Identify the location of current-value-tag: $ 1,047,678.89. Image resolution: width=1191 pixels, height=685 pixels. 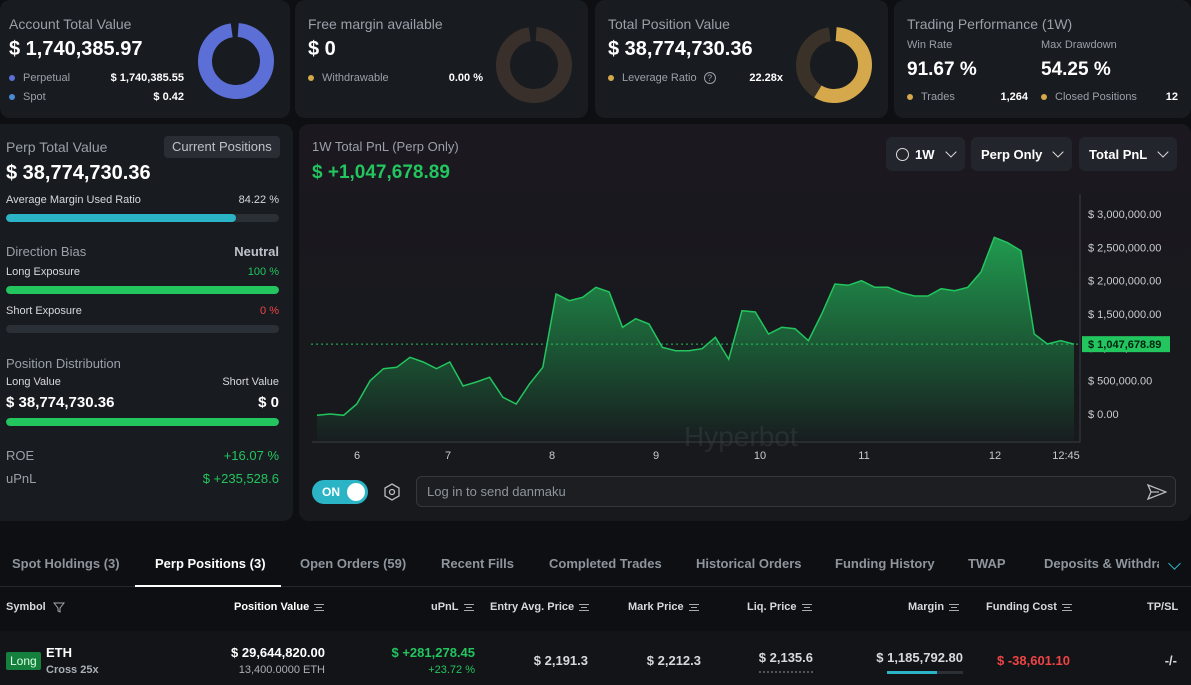
(1126, 344).